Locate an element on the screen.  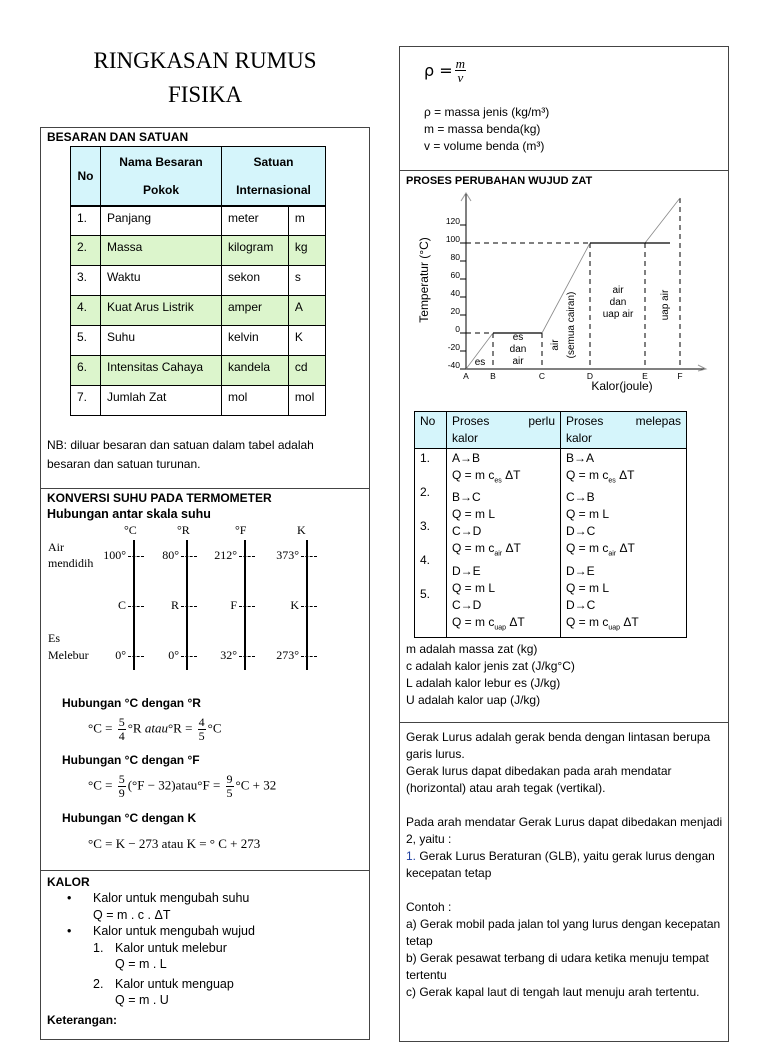
formula: Q = m . c . ΔT is located at coordinates (132, 914).